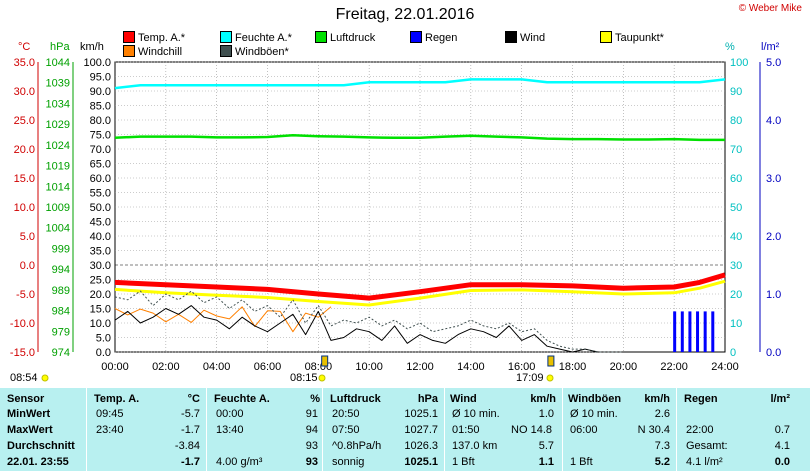  What do you see at coordinates (662, 414) in the screenshot?
I see `stats-gust-value: 2.6` at bounding box center [662, 414].